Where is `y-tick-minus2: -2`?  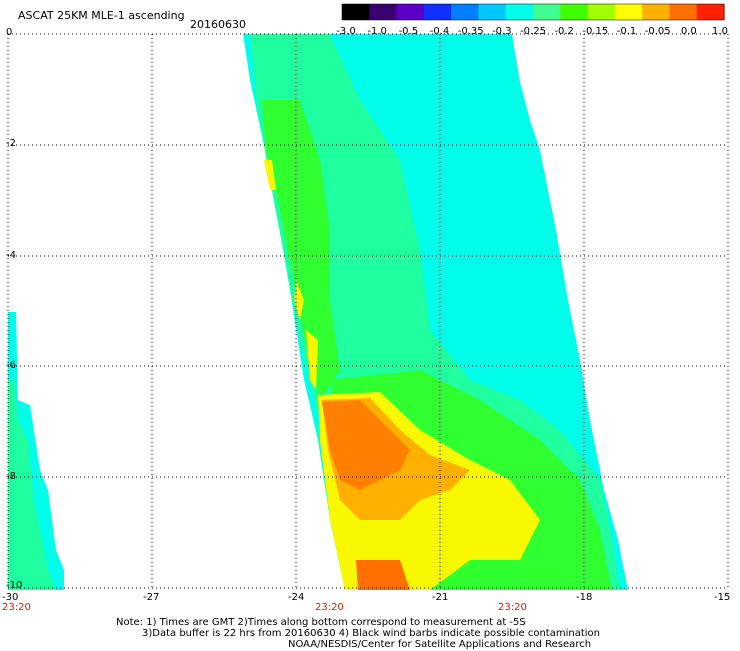 y-tick-minus2: -2 is located at coordinates (11, 143).